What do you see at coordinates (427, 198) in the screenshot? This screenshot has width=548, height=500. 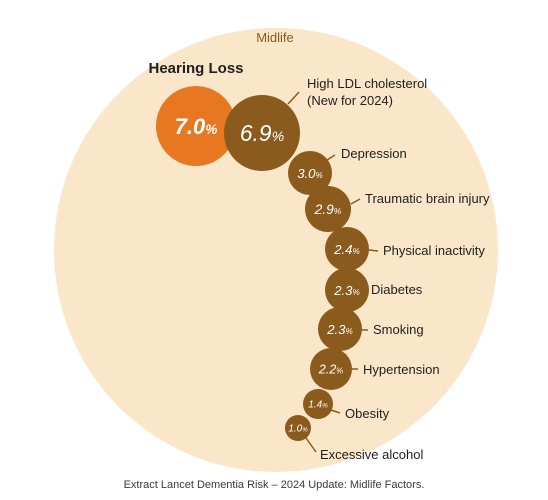 I see `factor-label: Traumatic brain injury` at bounding box center [427, 198].